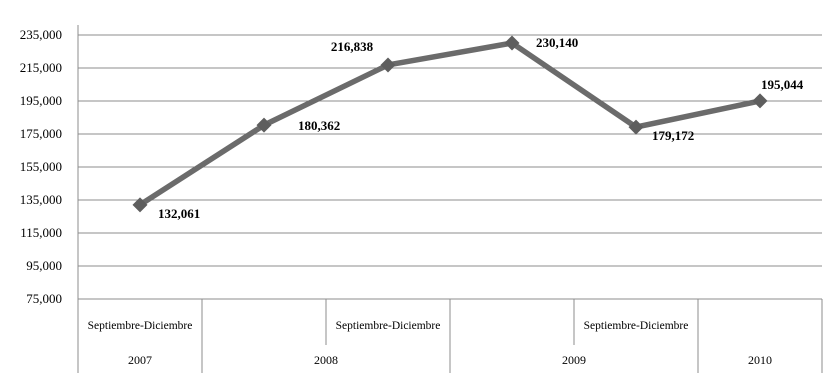 This screenshot has height=373, width=834. I want to click on x-group-label: 2009, so click(574, 360).